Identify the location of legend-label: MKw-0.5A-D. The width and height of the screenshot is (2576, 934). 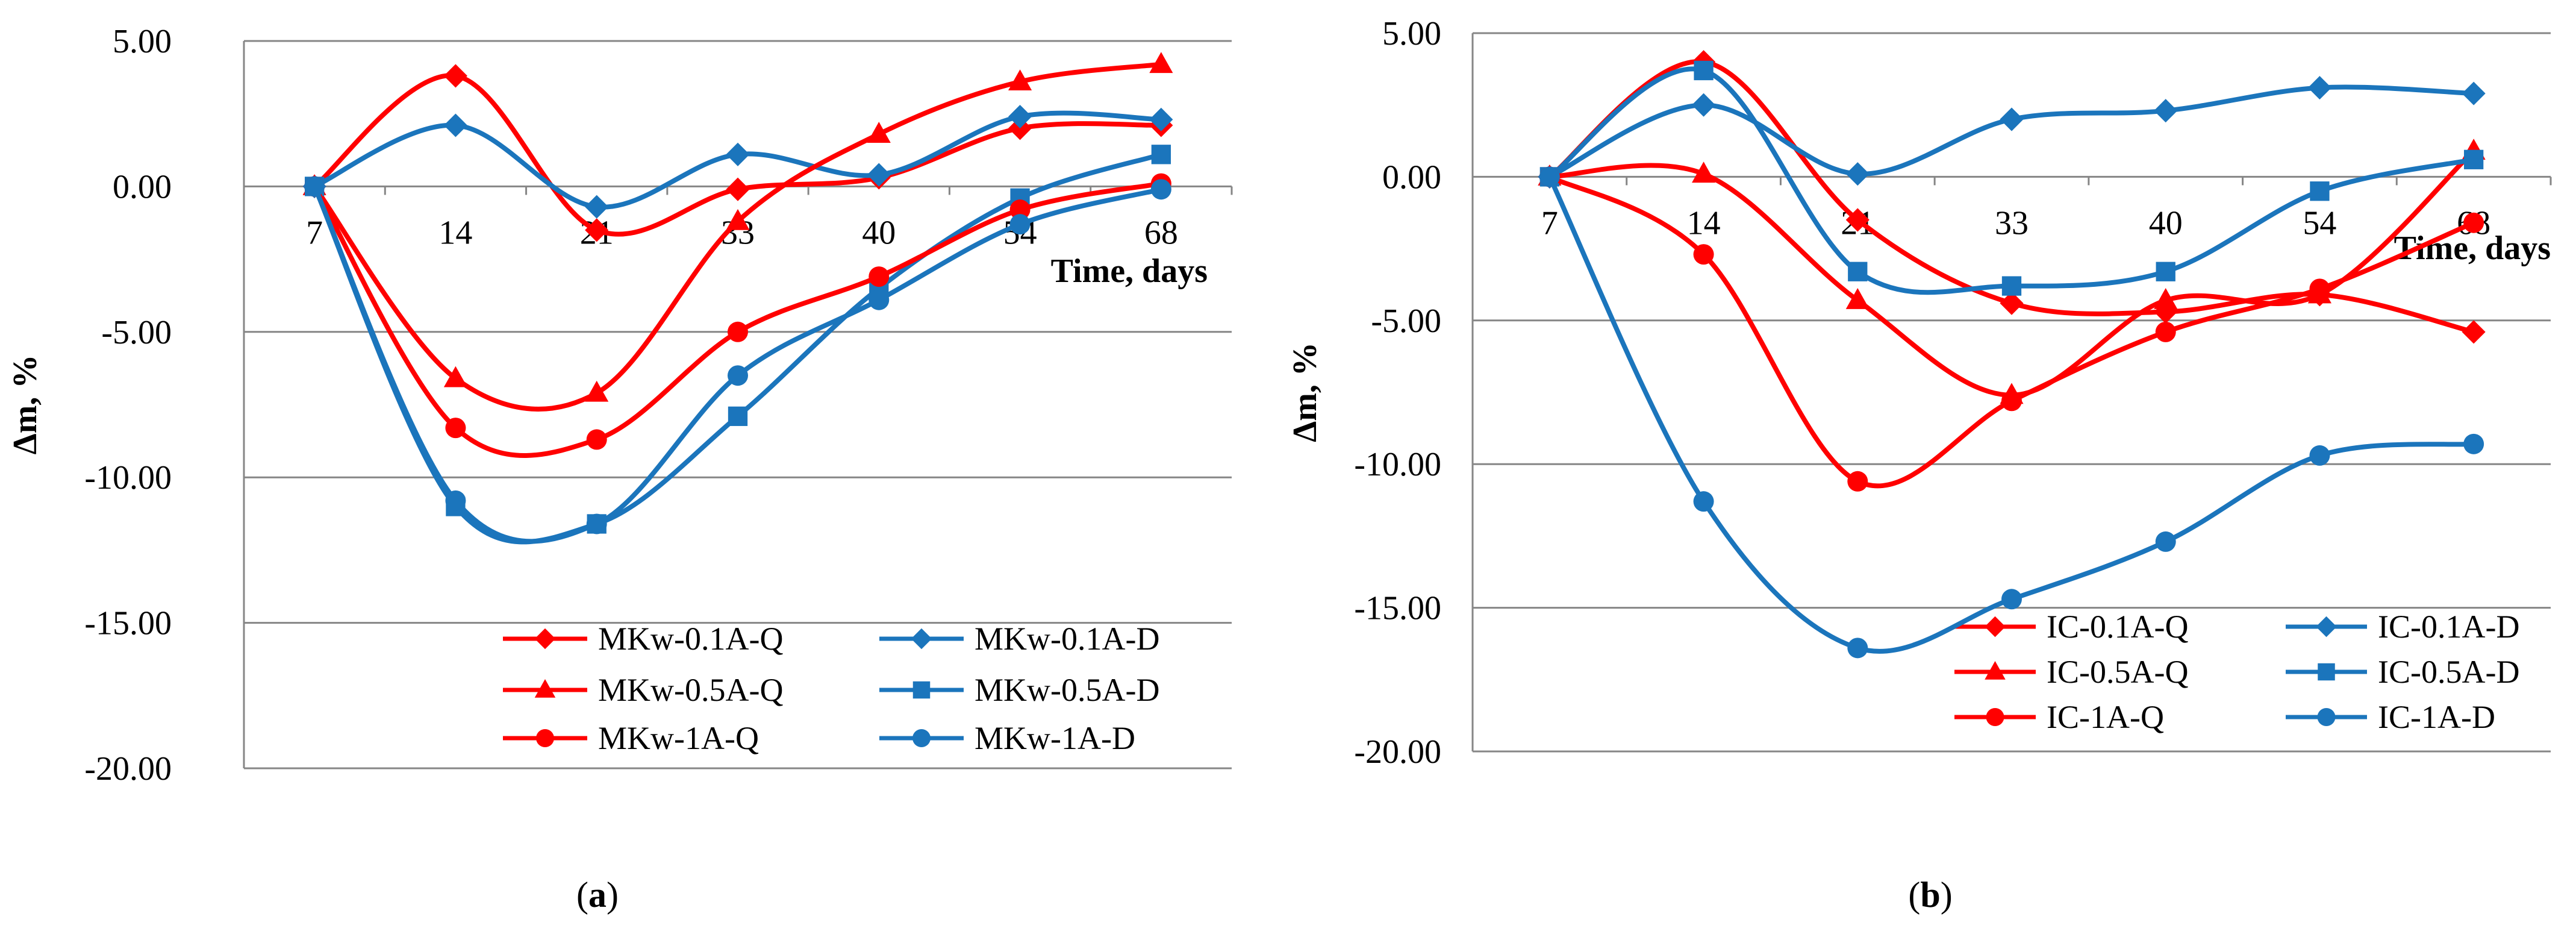
(1067, 690).